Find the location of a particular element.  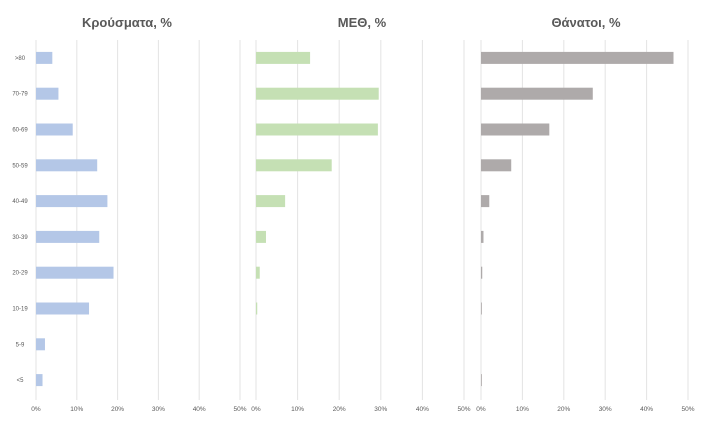

category-label: 30-39 is located at coordinates (20, 238).